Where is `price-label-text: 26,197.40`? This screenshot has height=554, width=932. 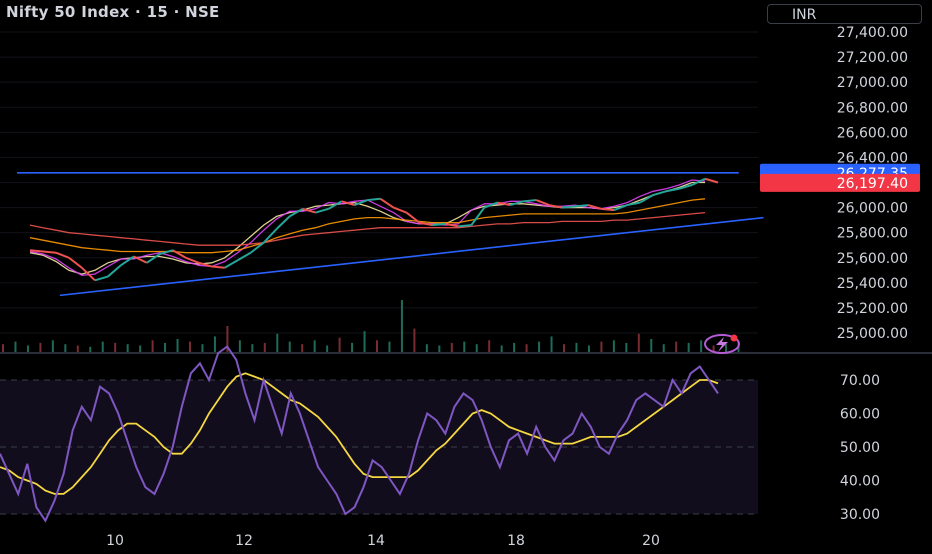
price-label-text: 26,197.40 is located at coordinates (872, 184).